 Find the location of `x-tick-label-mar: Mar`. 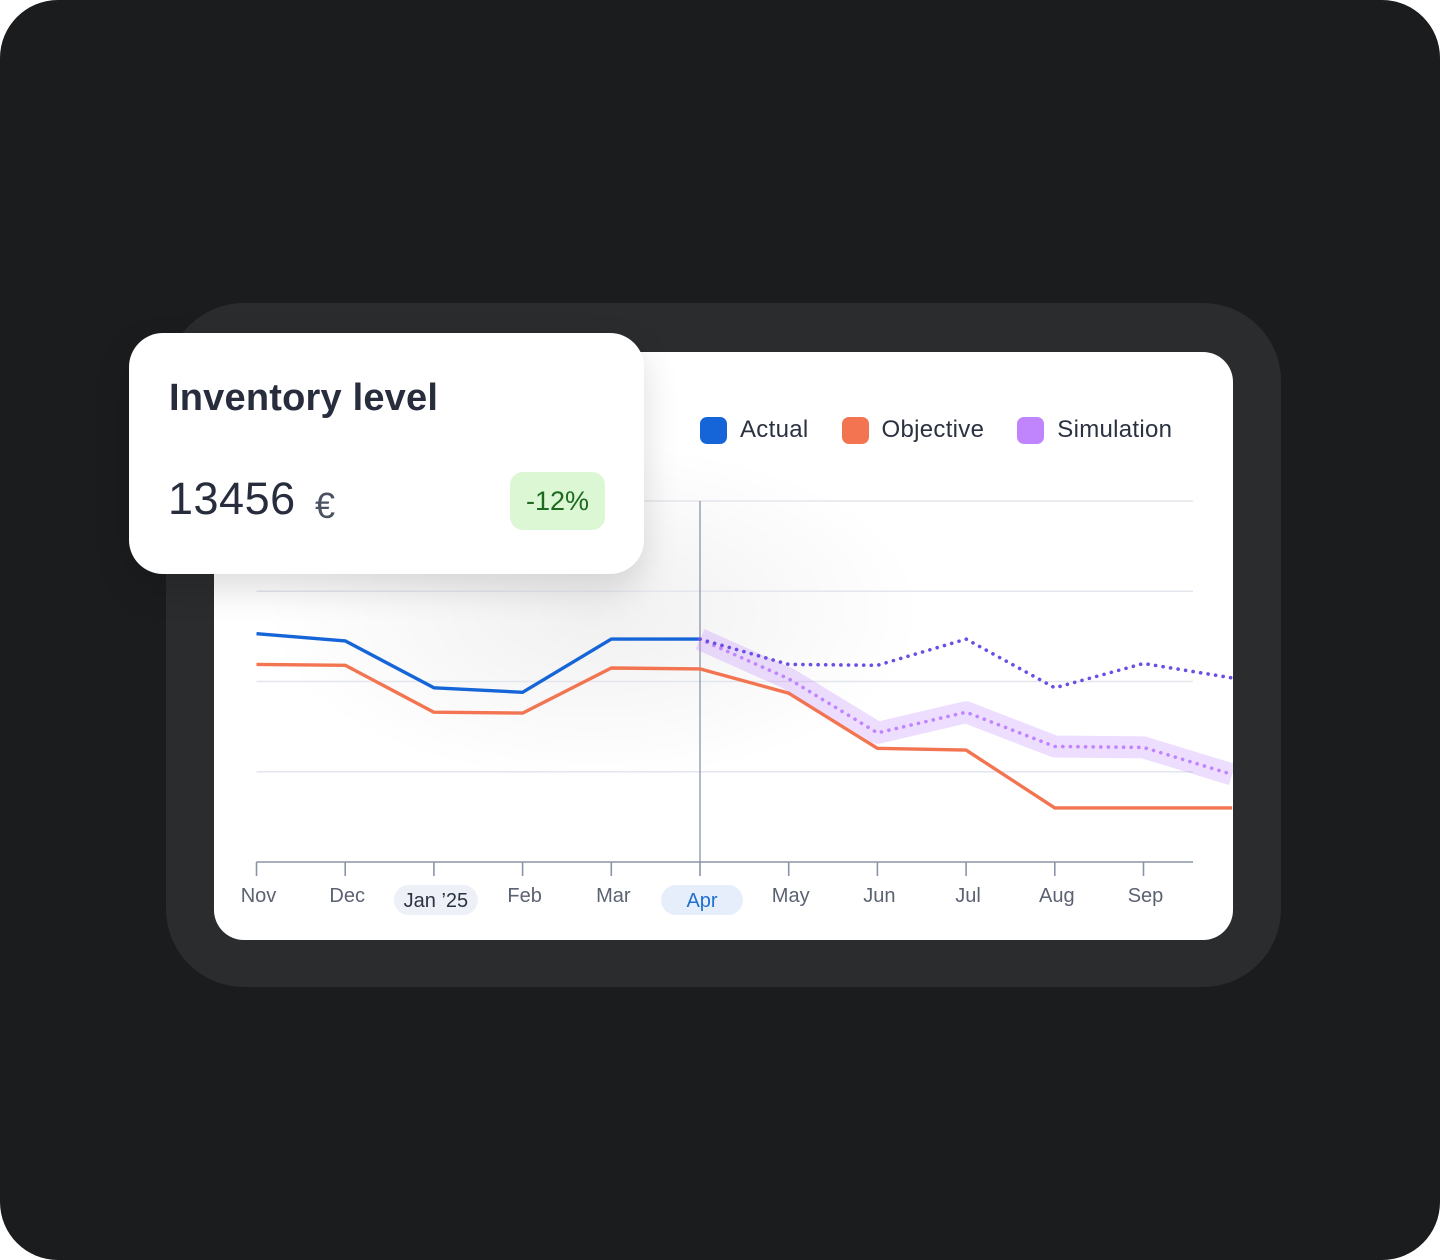

x-tick-label-mar: Mar is located at coordinates (613, 896).